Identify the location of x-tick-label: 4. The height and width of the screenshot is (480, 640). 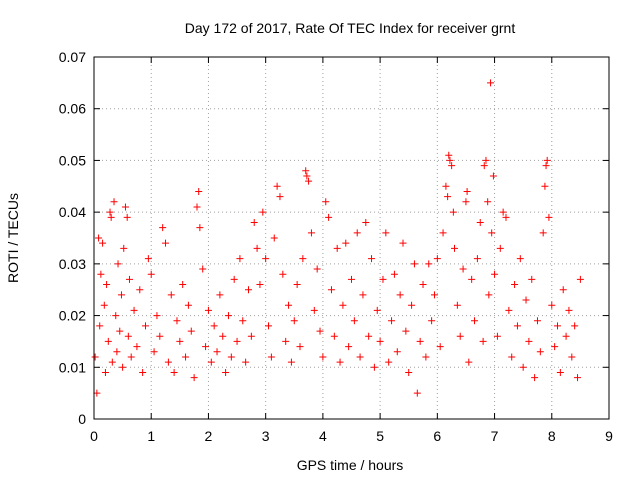
(323, 436).